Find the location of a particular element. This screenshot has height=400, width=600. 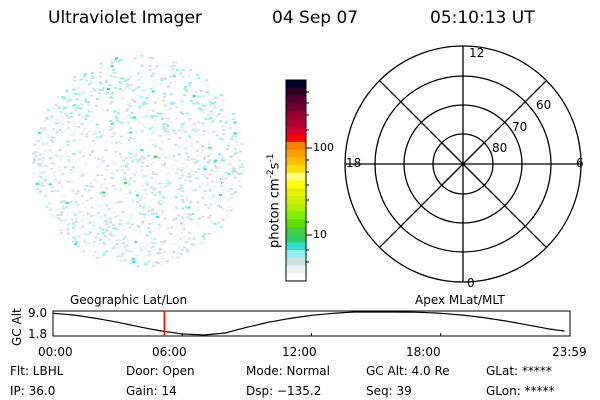

lat-60-label: 60 is located at coordinates (544, 105).